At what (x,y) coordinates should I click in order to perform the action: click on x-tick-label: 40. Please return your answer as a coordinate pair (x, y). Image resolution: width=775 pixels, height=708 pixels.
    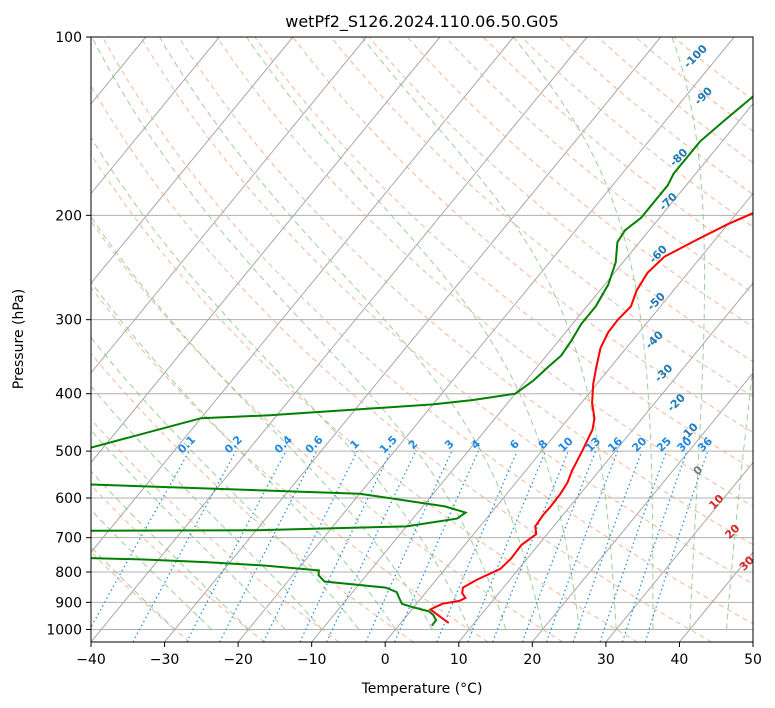
    Looking at the image, I should click on (680, 660).